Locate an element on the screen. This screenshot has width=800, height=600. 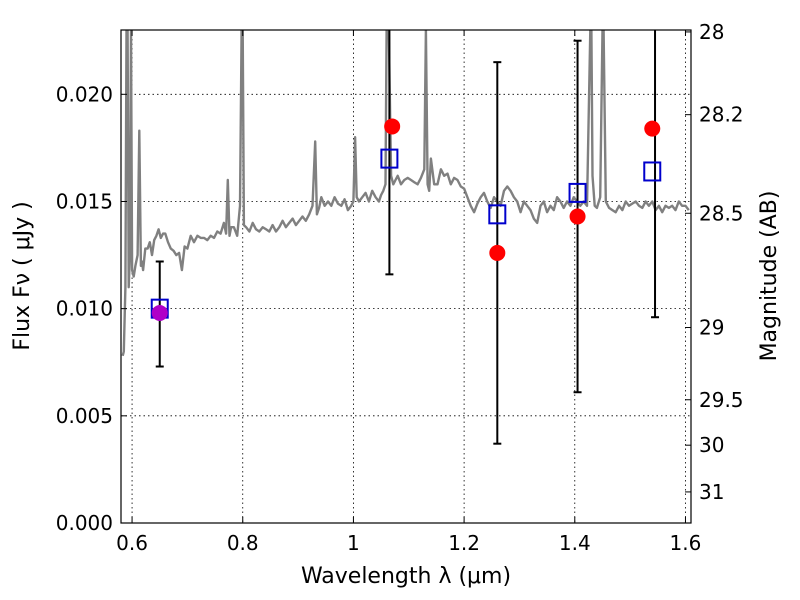
right-tick-label: 28.5 is located at coordinates (721, 213).